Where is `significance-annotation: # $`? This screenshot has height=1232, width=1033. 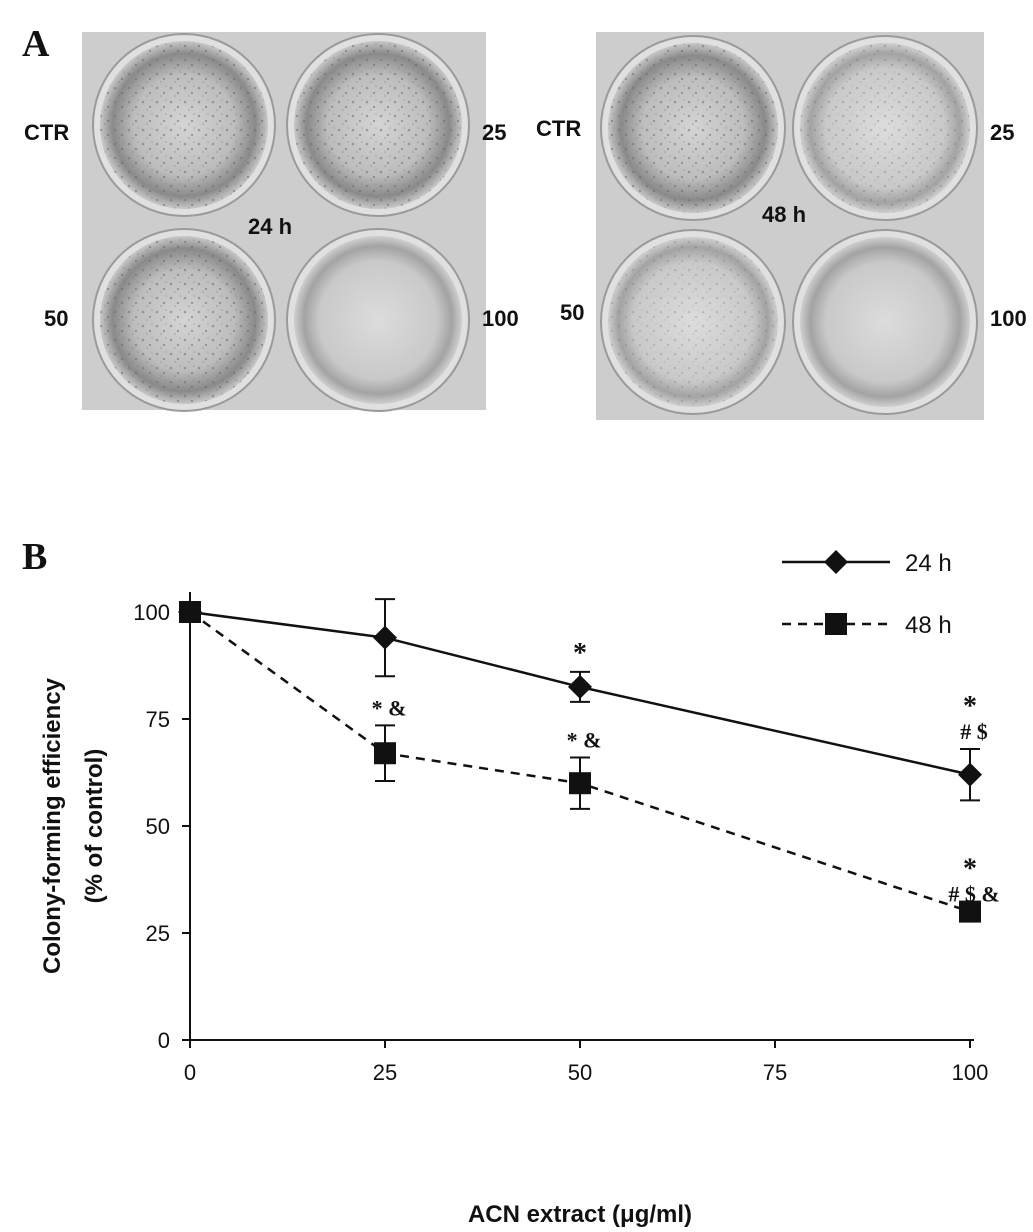
significance-annotation: # $ is located at coordinates (974, 731).